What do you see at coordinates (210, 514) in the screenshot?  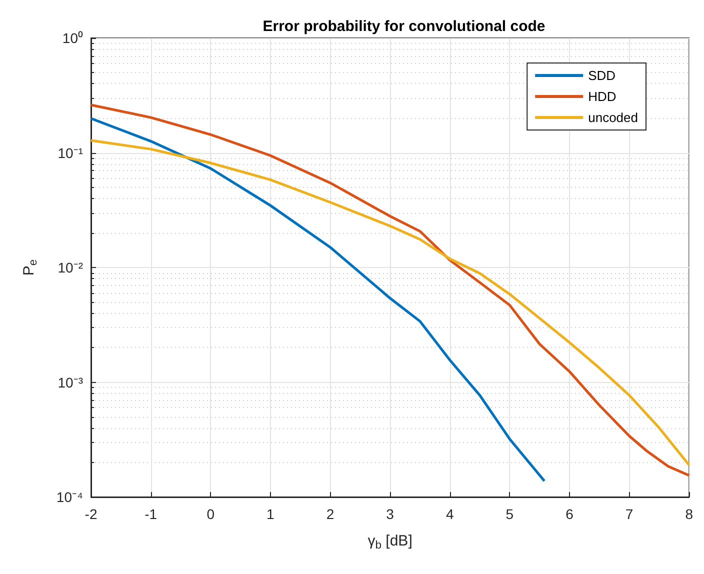 I see `x-tick-label: 0` at bounding box center [210, 514].